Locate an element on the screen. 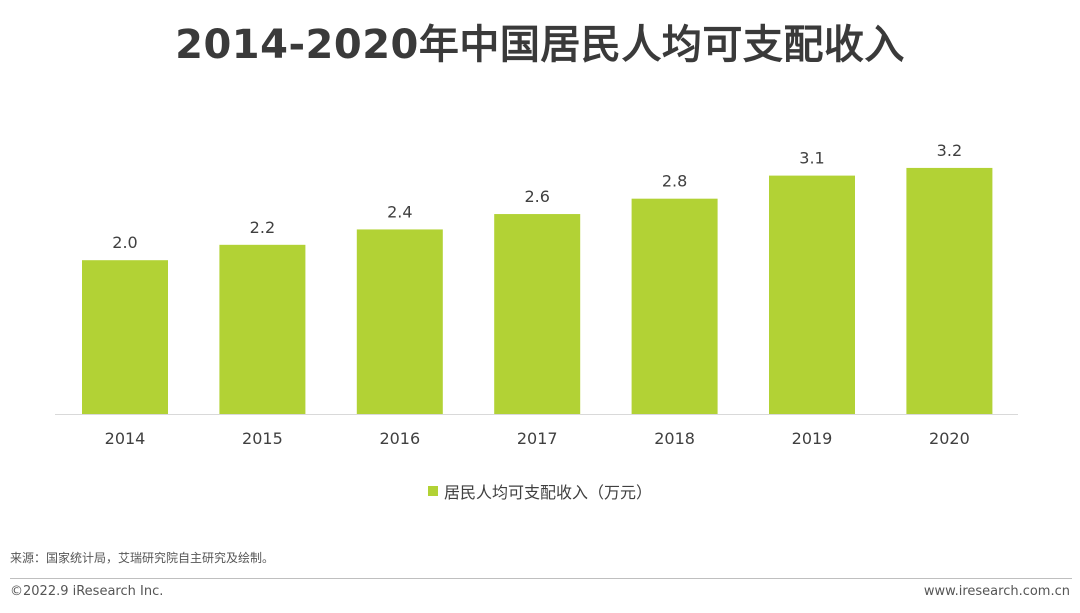 This screenshot has height=613, width=1080. data-label-2019: 3.1 is located at coordinates (811, 158).